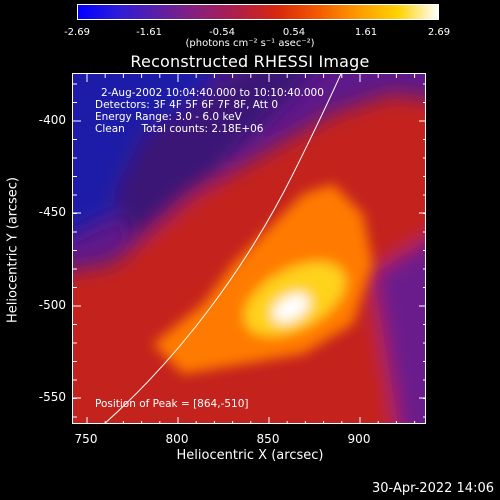 The height and width of the screenshot is (500, 500). Describe the element at coordinates (250, 61) in the screenshot. I see `plot-title: Reconstructed RHESSI Image` at that location.